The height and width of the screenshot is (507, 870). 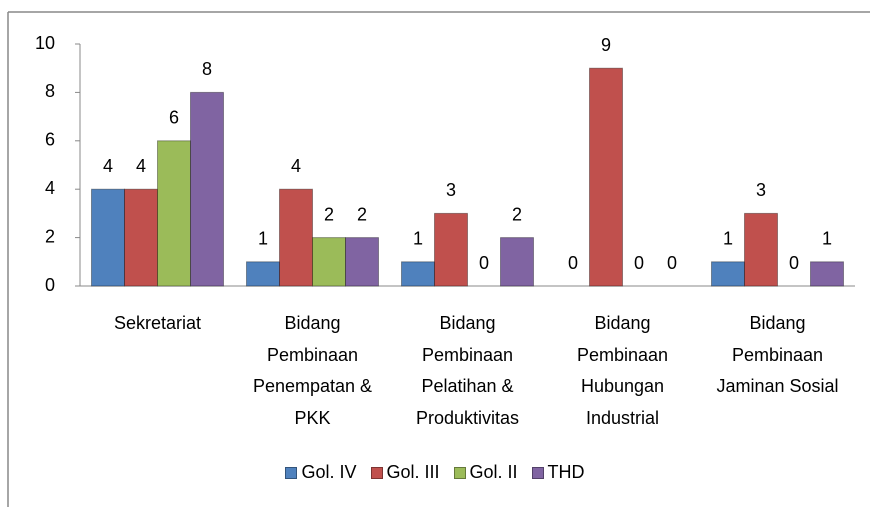 I want to click on x-tick-label: Bidang Pembinaan Hubungan Industrial, so click(x=622, y=370).